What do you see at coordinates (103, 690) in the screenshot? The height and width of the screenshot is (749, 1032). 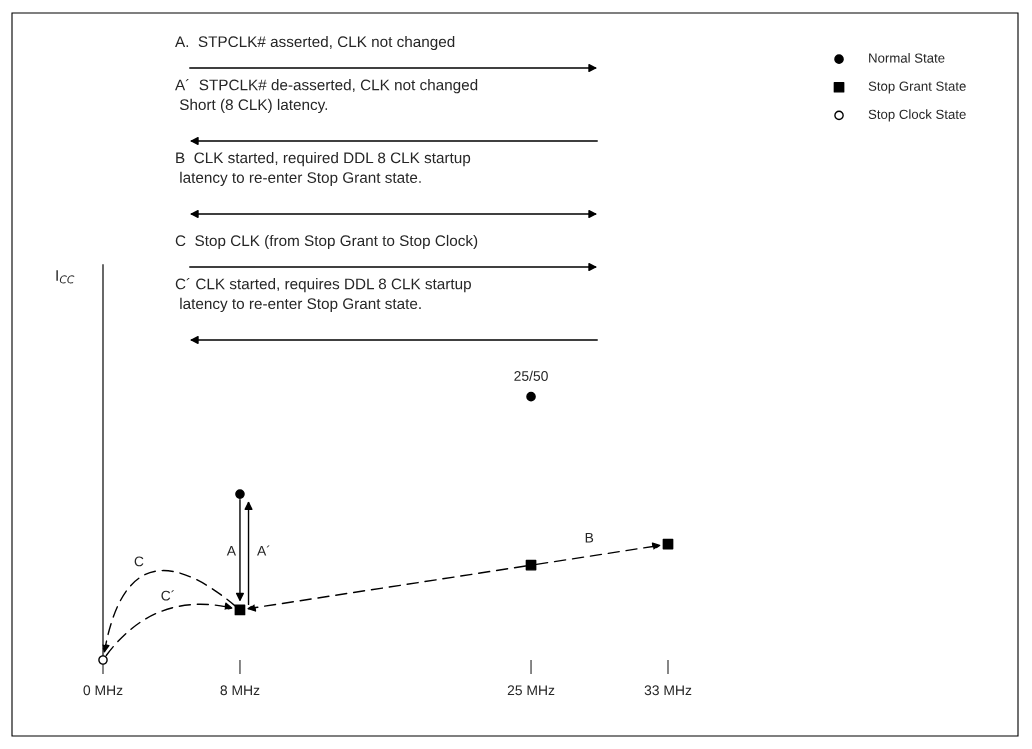 I see `x-tick-label: 0 MHz` at bounding box center [103, 690].